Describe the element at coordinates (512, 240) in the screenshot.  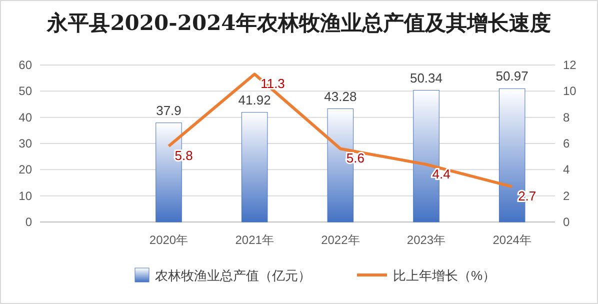
I see `x-tick-label: 2024年` at that location.